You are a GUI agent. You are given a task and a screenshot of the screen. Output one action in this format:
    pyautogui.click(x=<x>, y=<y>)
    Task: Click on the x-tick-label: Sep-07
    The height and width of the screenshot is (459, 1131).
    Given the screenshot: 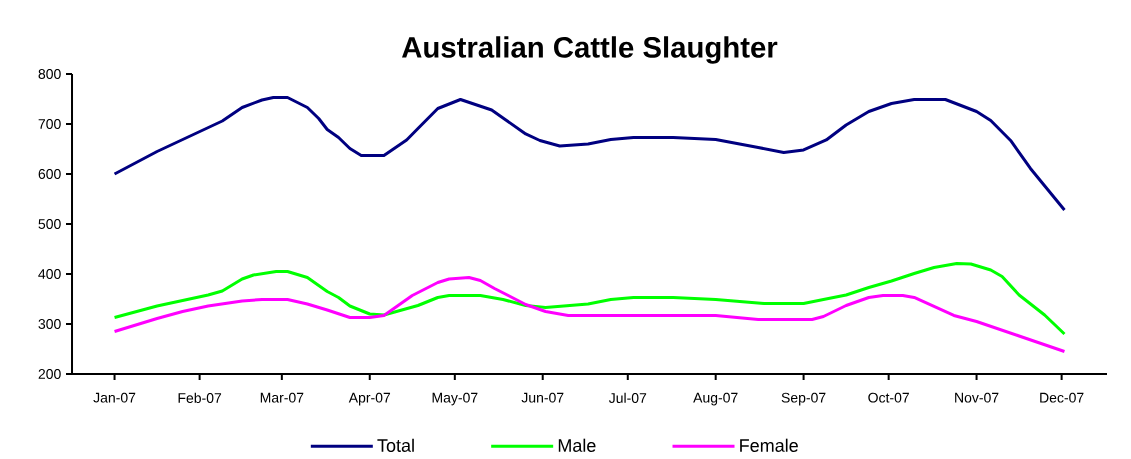 What is the action you would take?
    pyautogui.click(x=803, y=399)
    